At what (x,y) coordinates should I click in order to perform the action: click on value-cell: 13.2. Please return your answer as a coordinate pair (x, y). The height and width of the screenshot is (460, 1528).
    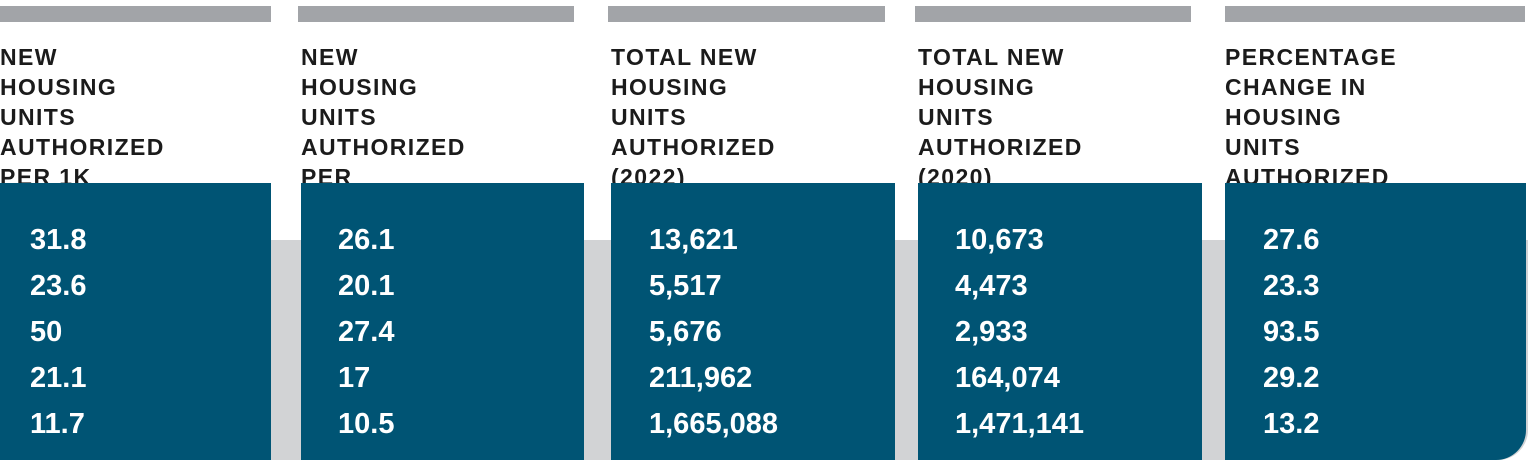
    Looking at the image, I should click on (1291, 424).